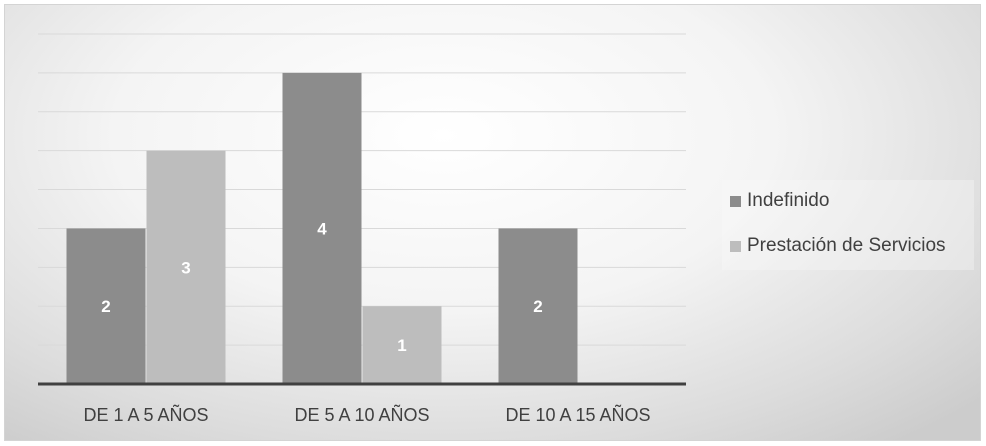 This screenshot has height=446, width=986. I want to click on x-tick-label: DE 5 A 10 AÑOS, so click(361, 414).